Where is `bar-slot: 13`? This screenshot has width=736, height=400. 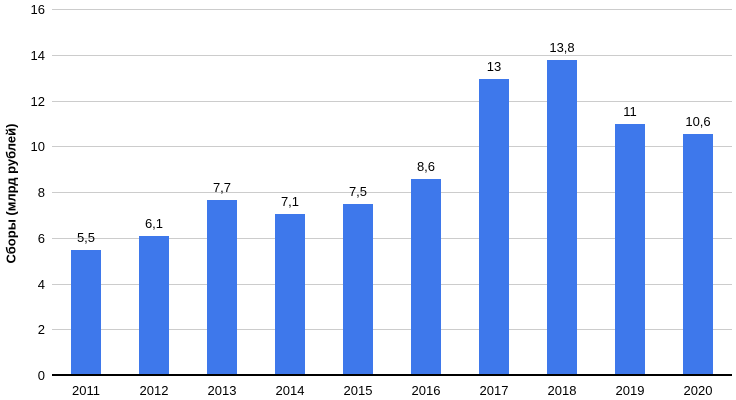 bar-slot: 13 is located at coordinates (494, 193).